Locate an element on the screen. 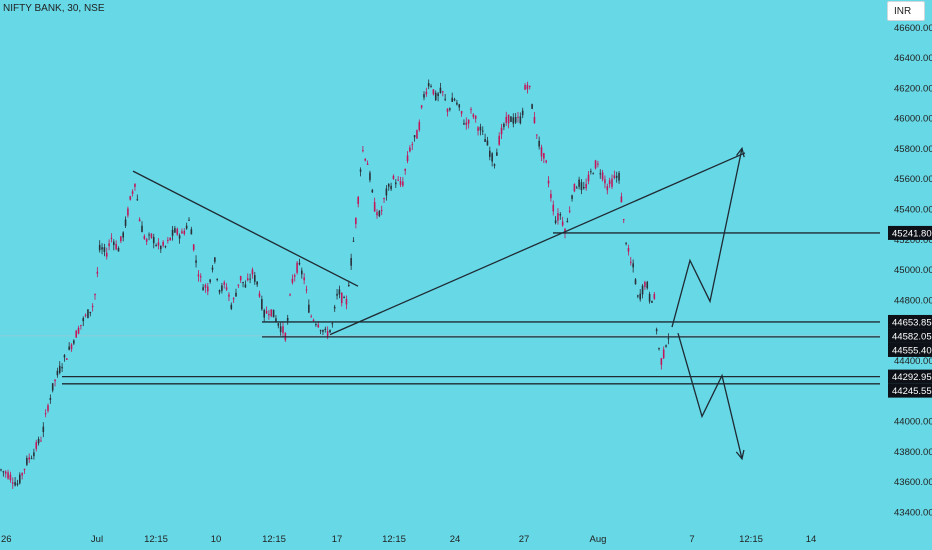 This screenshot has height=550, width=932. currency-button: INR is located at coordinates (906, 11).